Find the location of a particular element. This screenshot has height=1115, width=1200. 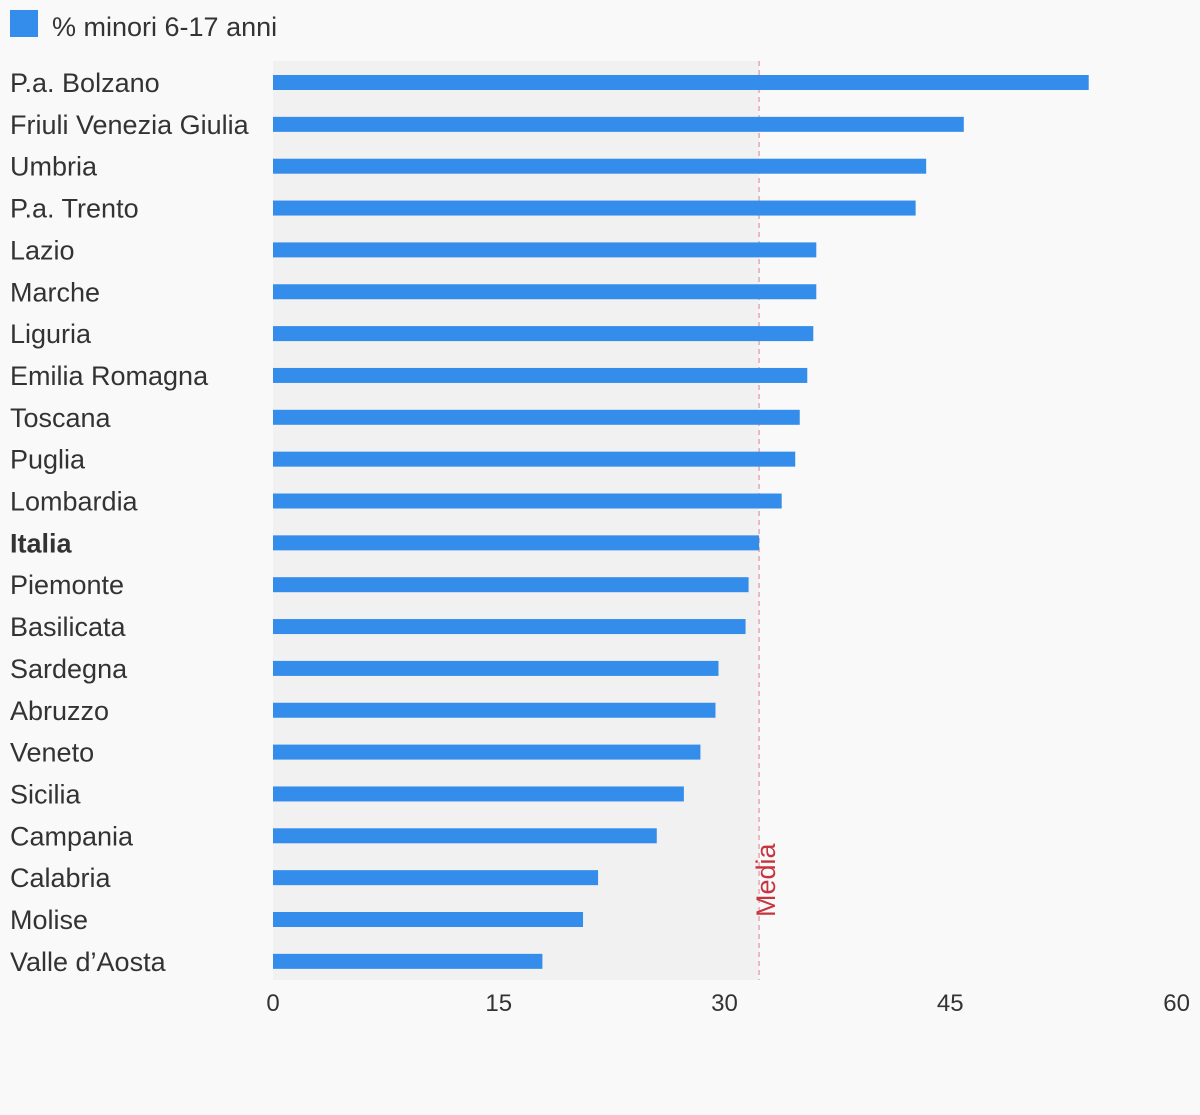

category-label: Marche is located at coordinates (55, 292).